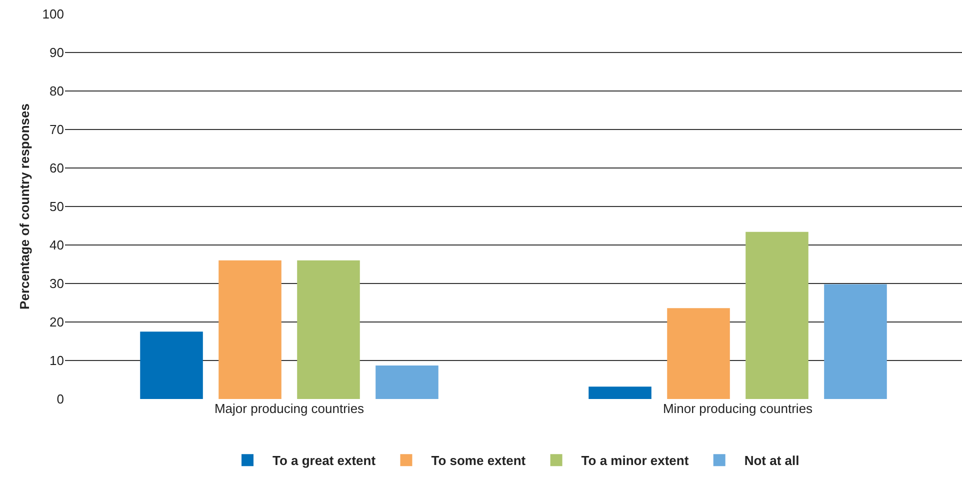  I want to click on y-tick-label: 10, so click(57, 360).